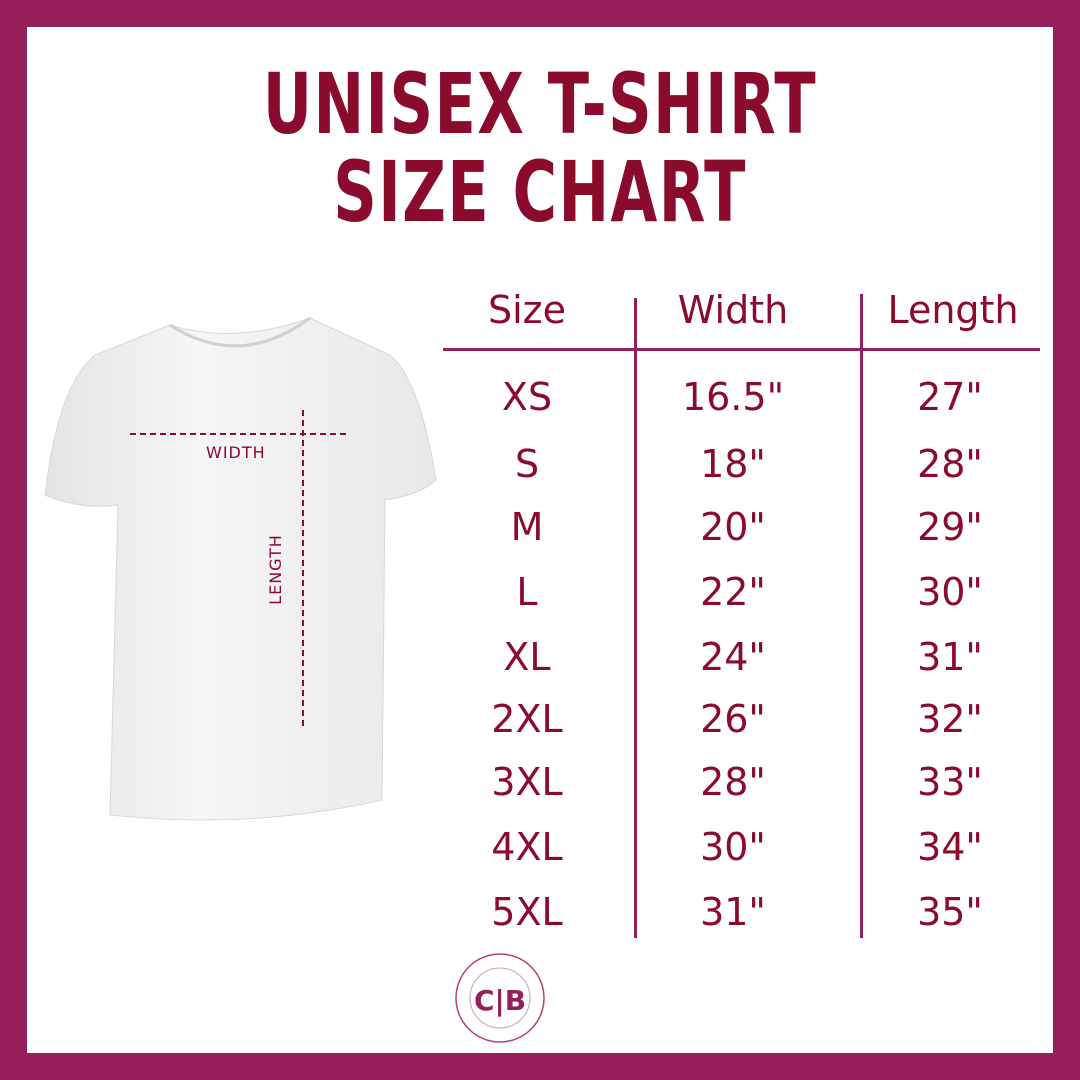 The image size is (1080, 1080). Describe the element at coordinates (527, 527) in the screenshot. I see `size-cell: M` at that location.